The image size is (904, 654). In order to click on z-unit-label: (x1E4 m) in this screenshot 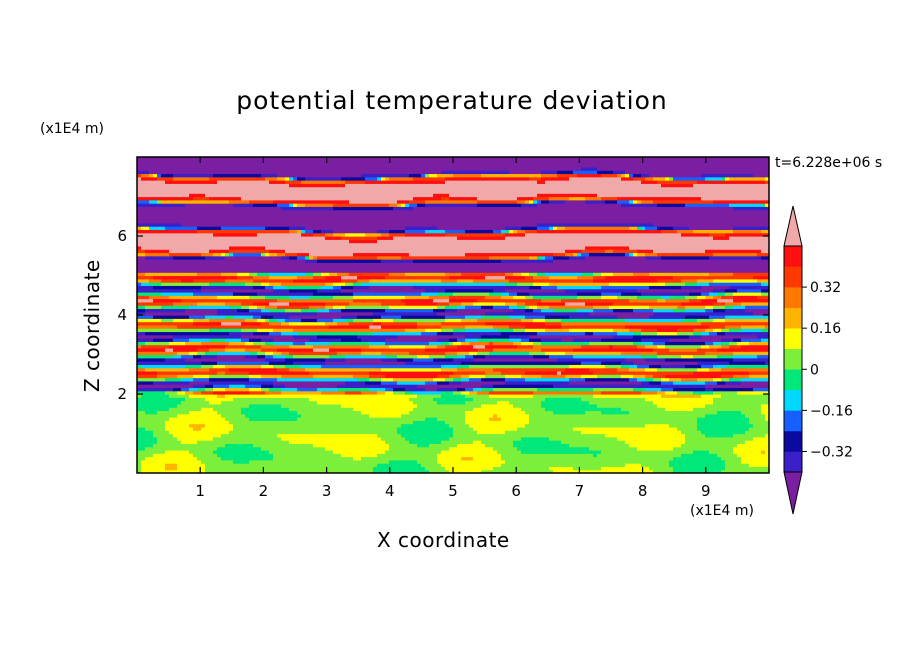, I will do `click(72, 129)`.